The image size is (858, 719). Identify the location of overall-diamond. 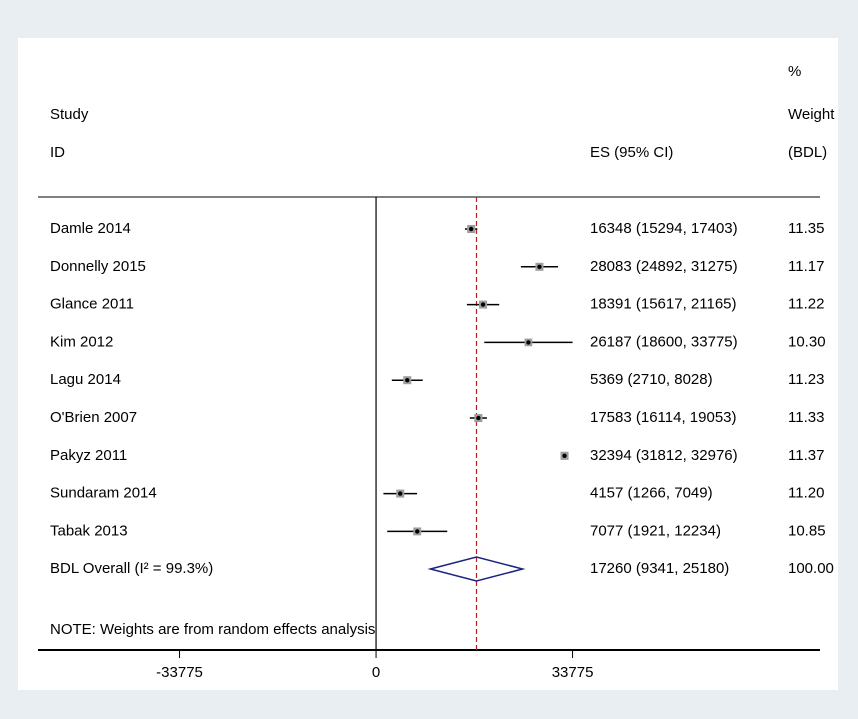
(476, 569).